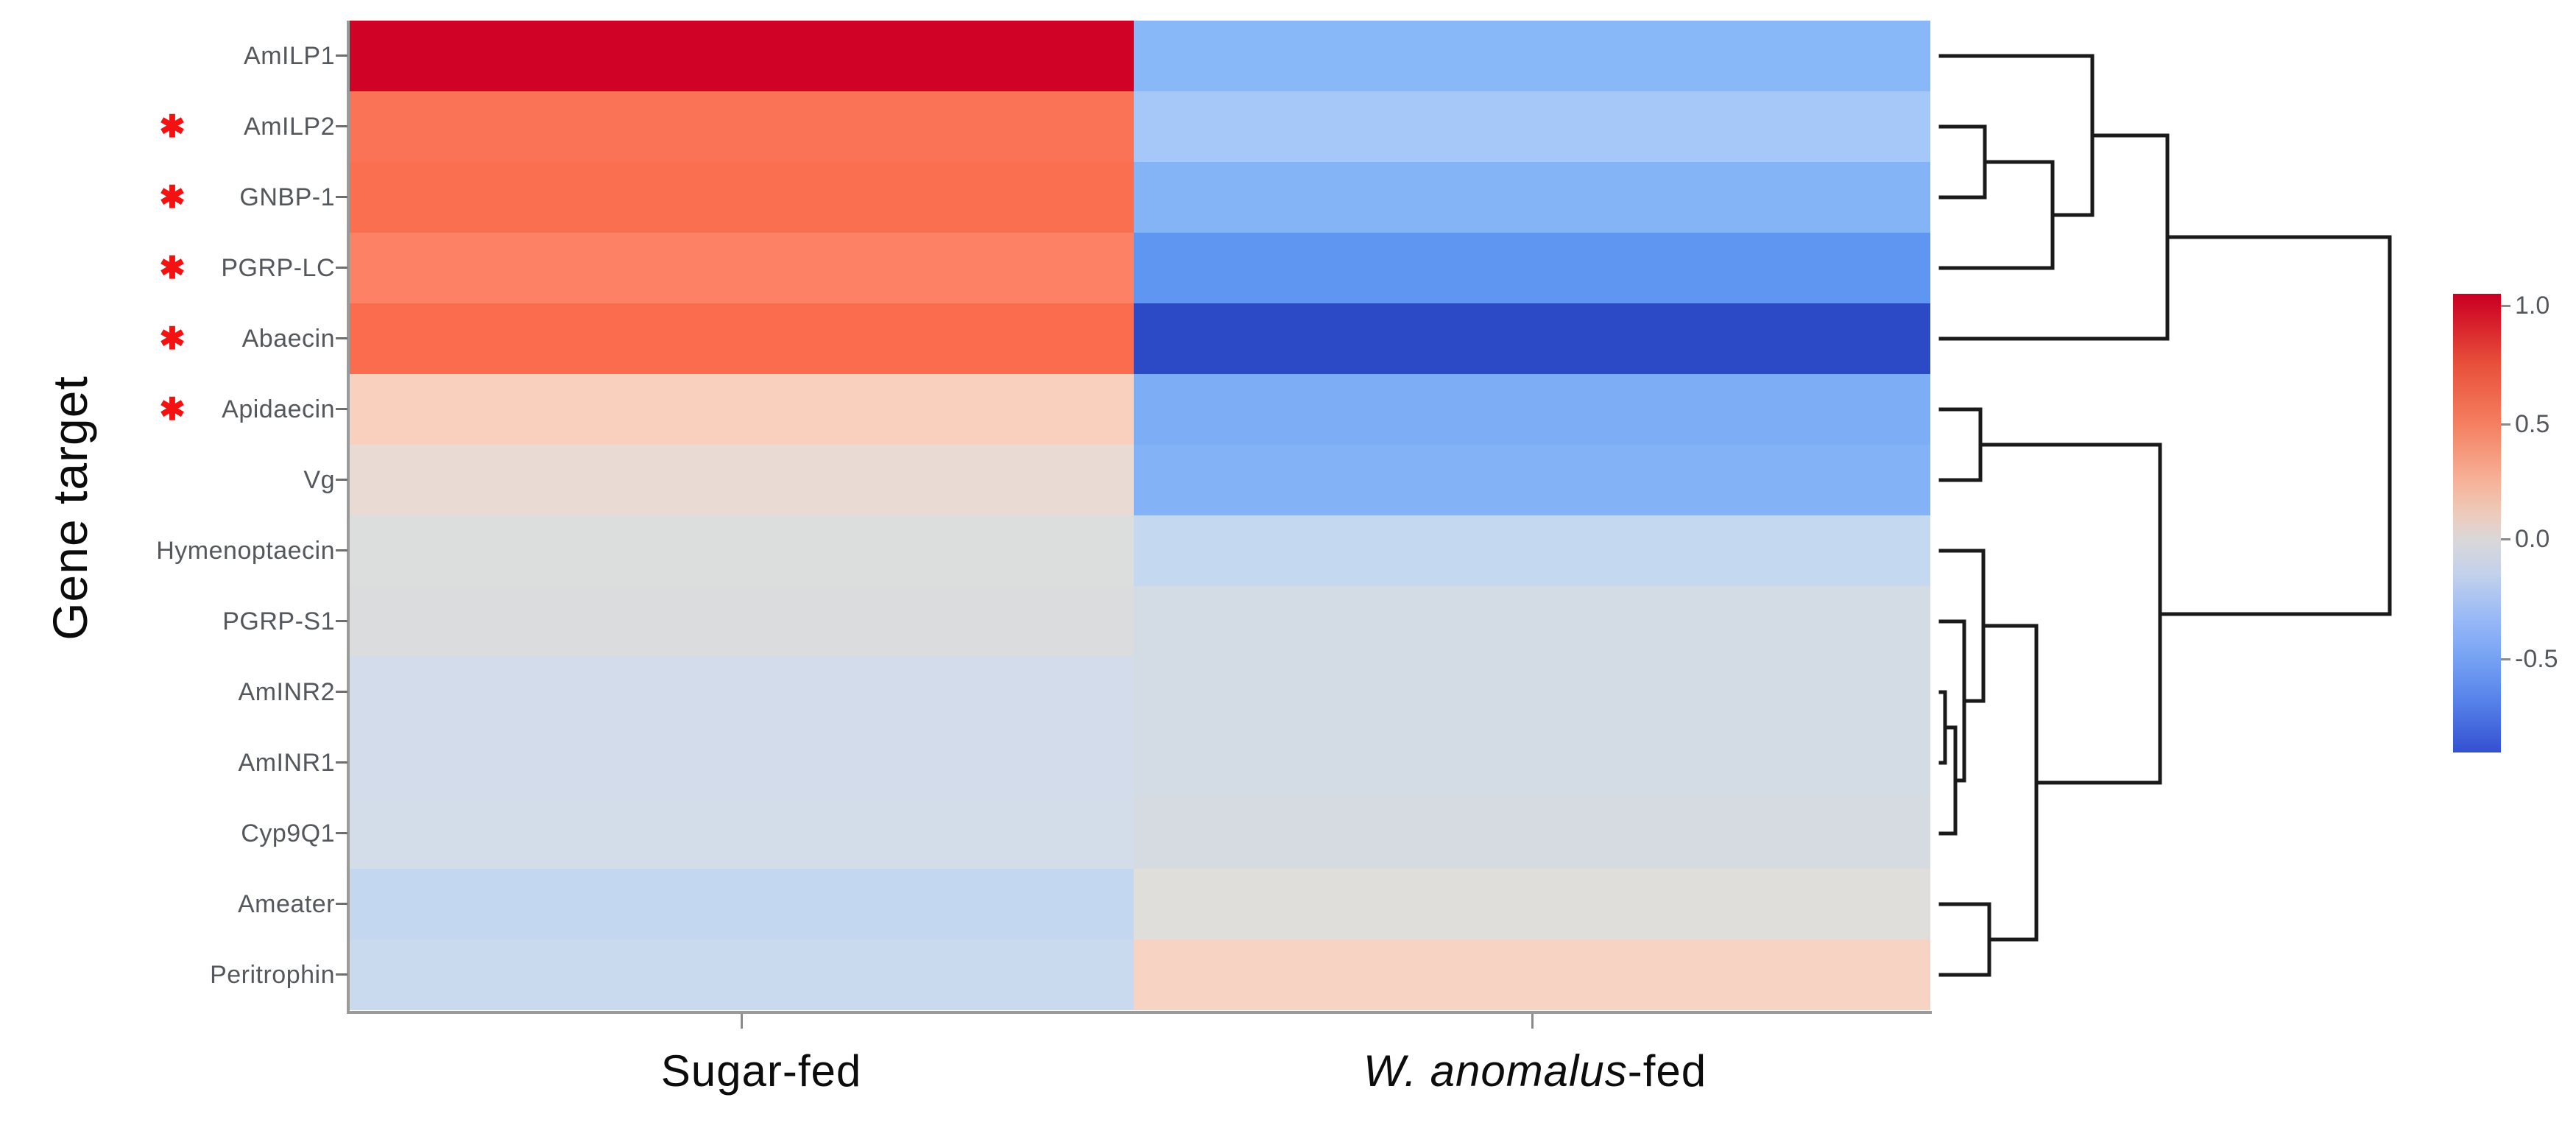  I want to click on heatmap-row-cyp9q1, so click(1140, 833).